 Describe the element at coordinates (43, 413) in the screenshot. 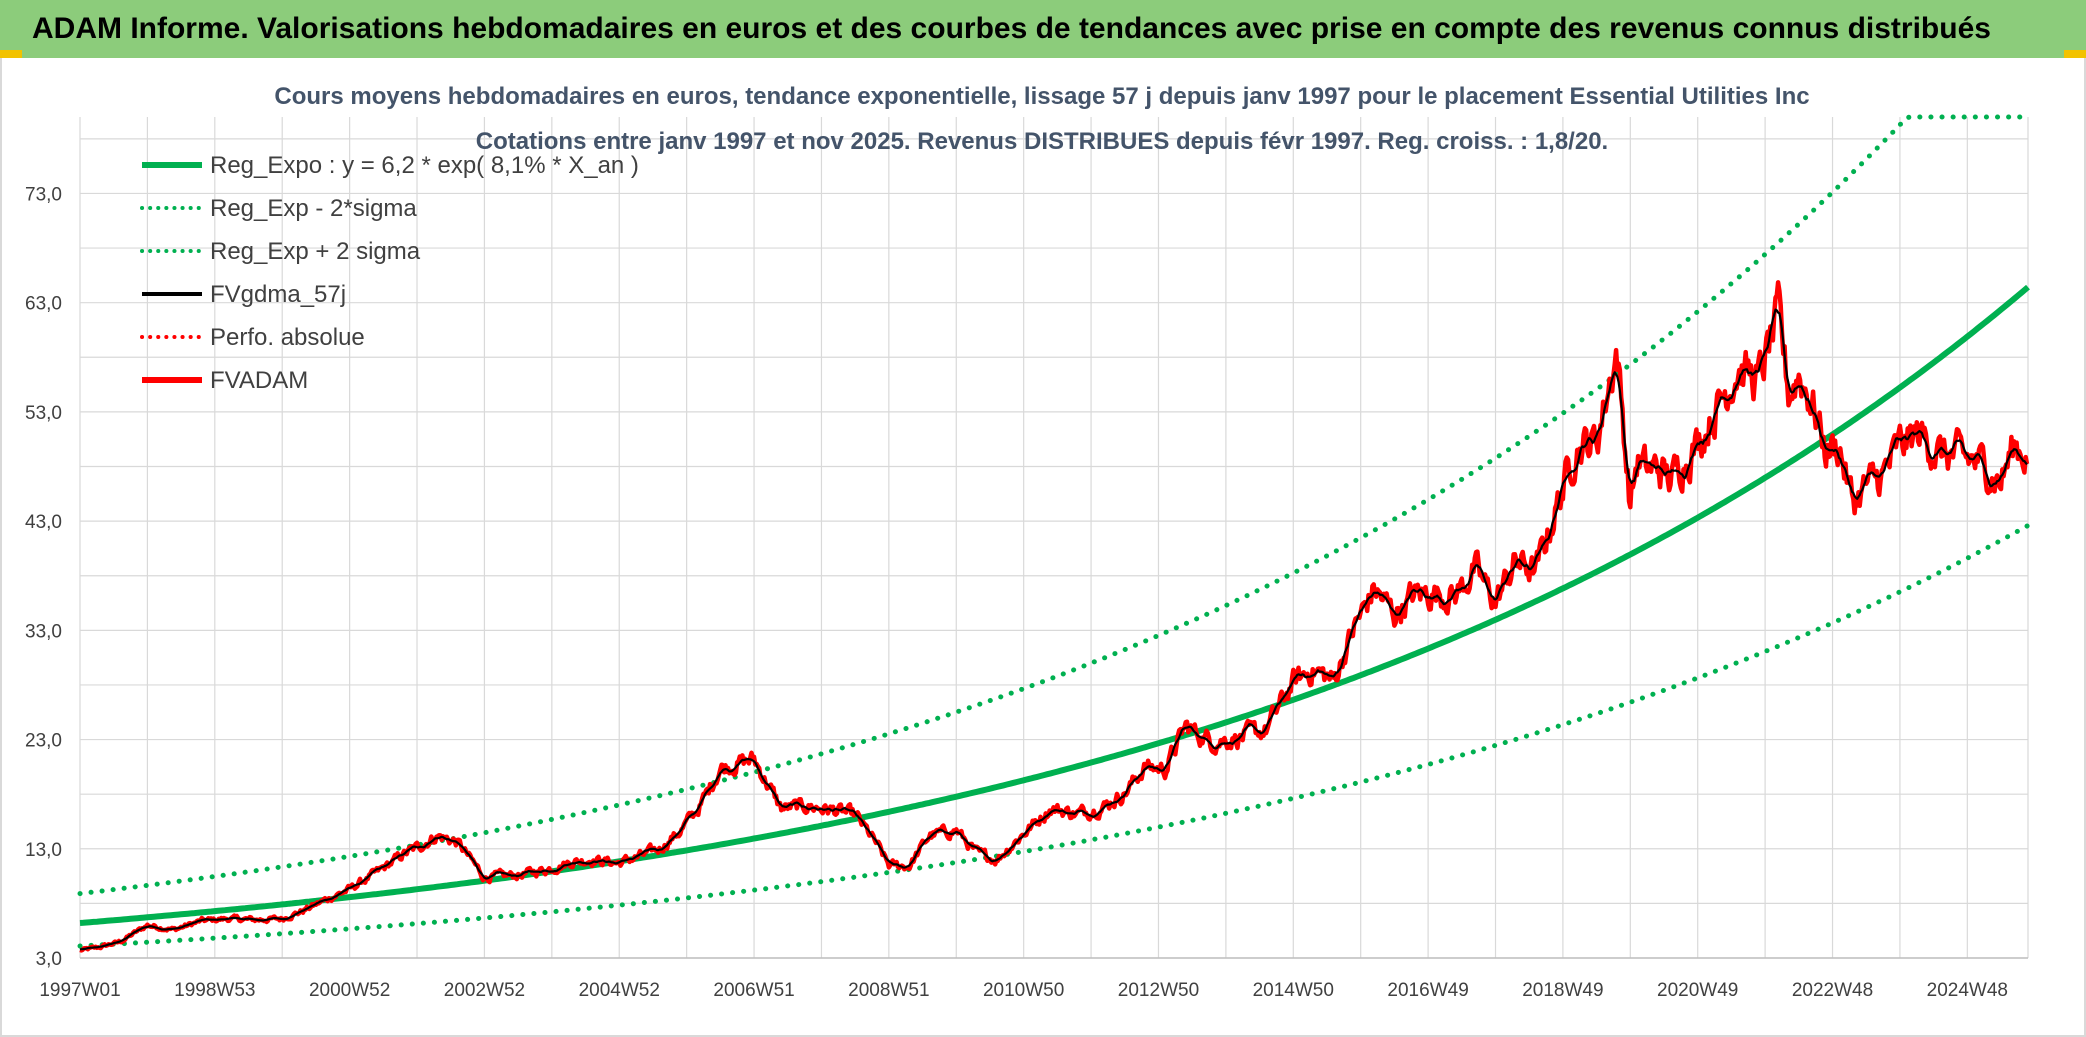

I see `y-tick-label: 53,0` at that location.